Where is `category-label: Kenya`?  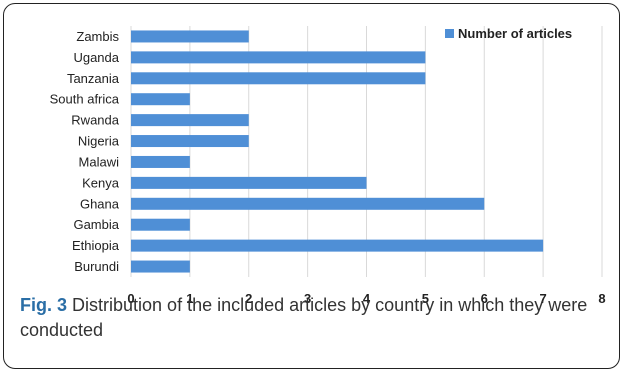 category-label: Kenya is located at coordinates (101, 182).